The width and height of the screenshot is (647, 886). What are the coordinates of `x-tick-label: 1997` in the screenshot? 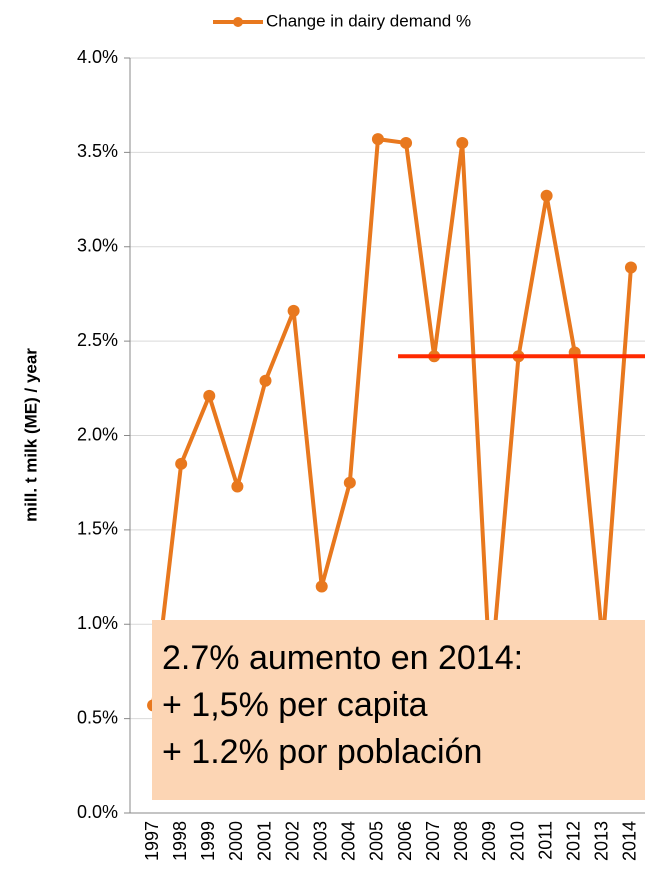 It's located at (152, 841).